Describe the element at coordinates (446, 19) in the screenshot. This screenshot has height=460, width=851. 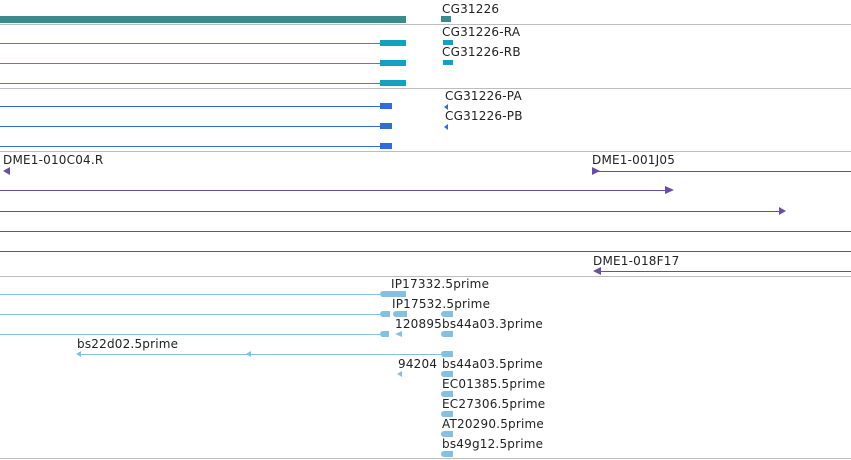
I see `gene-feature-cg31226` at that location.